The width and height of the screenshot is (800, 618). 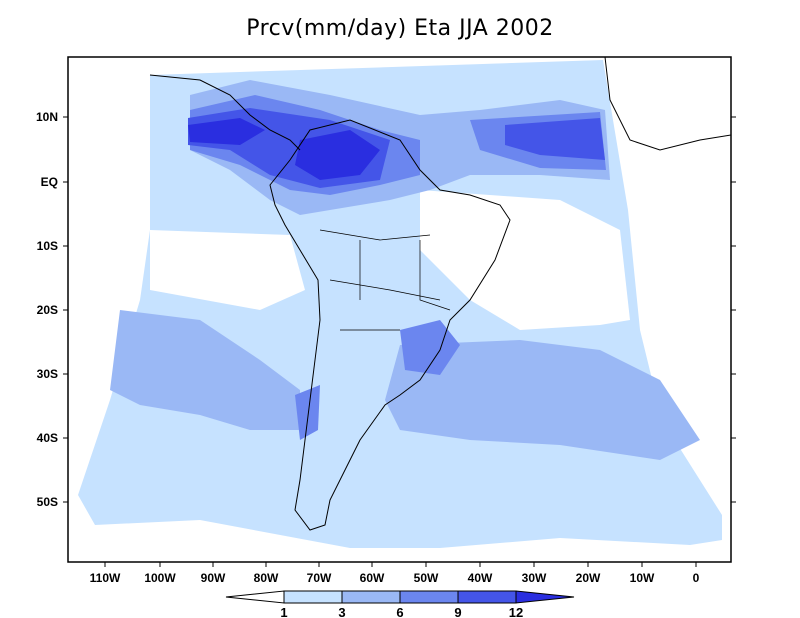 What do you see at coordinates (516, 611) in the screenshot?
I see `colorbar-label: 12` at bounding box center [516, 611].